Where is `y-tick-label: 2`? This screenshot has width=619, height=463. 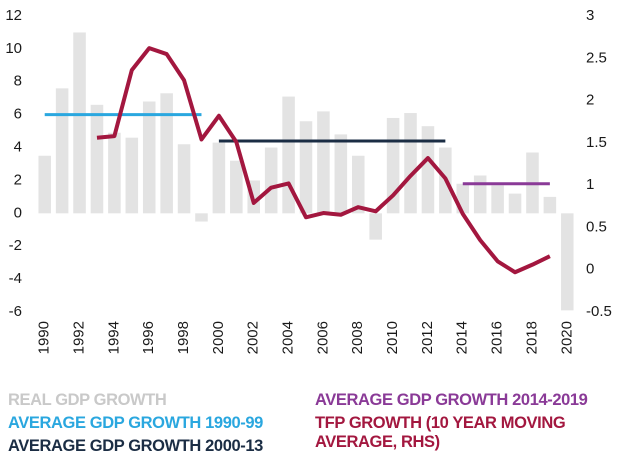
y-tick-label: 2 is located at coordinates (18, 179).